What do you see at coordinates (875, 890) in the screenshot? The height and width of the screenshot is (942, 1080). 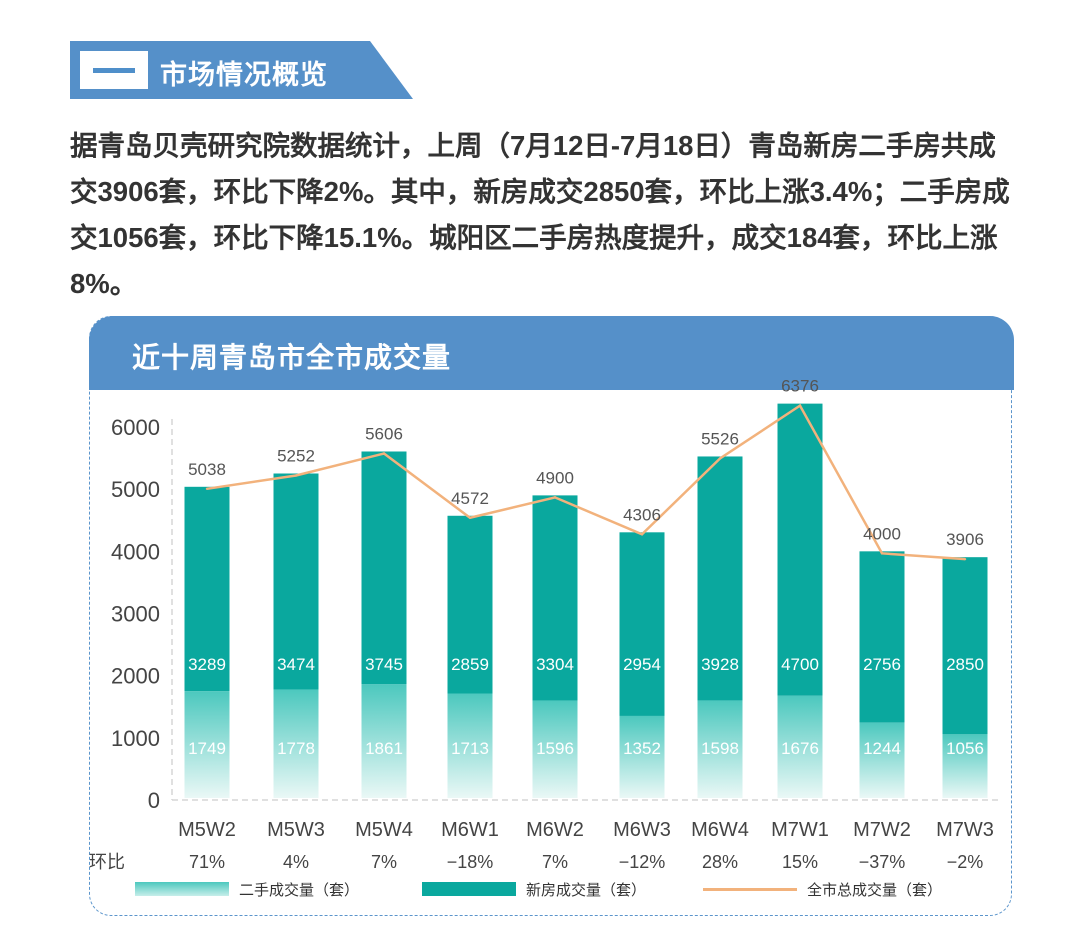 I see `legend-label-total: 全市总成交量（套）` at bounding box center [875, 890].